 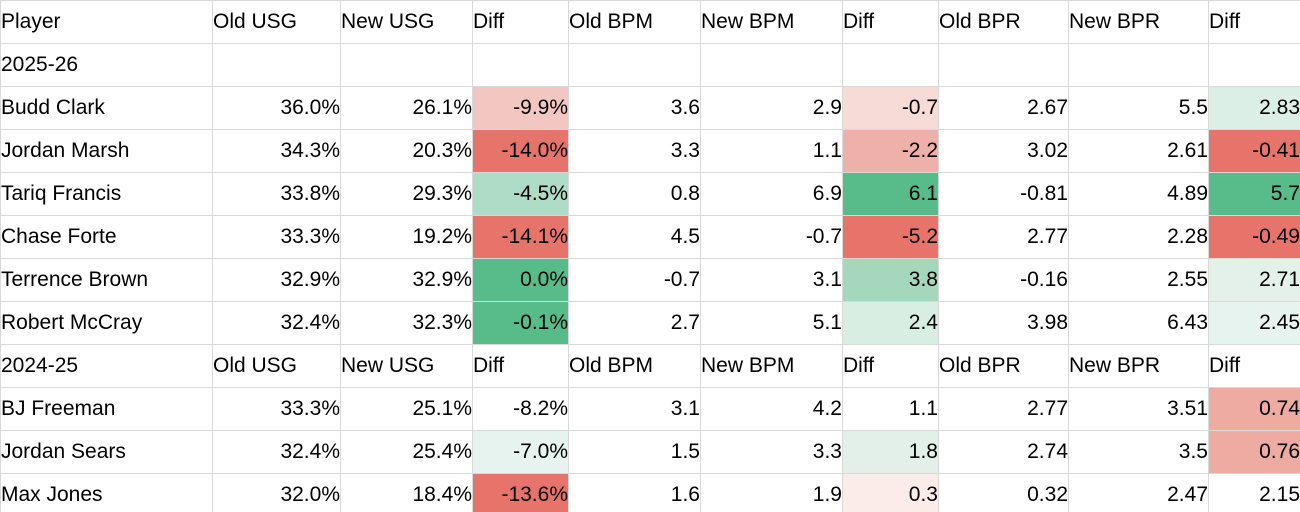 What do you see at coordinates (771, 108) in the screenshot?
I see `cell-new-bpm: 2.9` at bounding box center [771, 108].